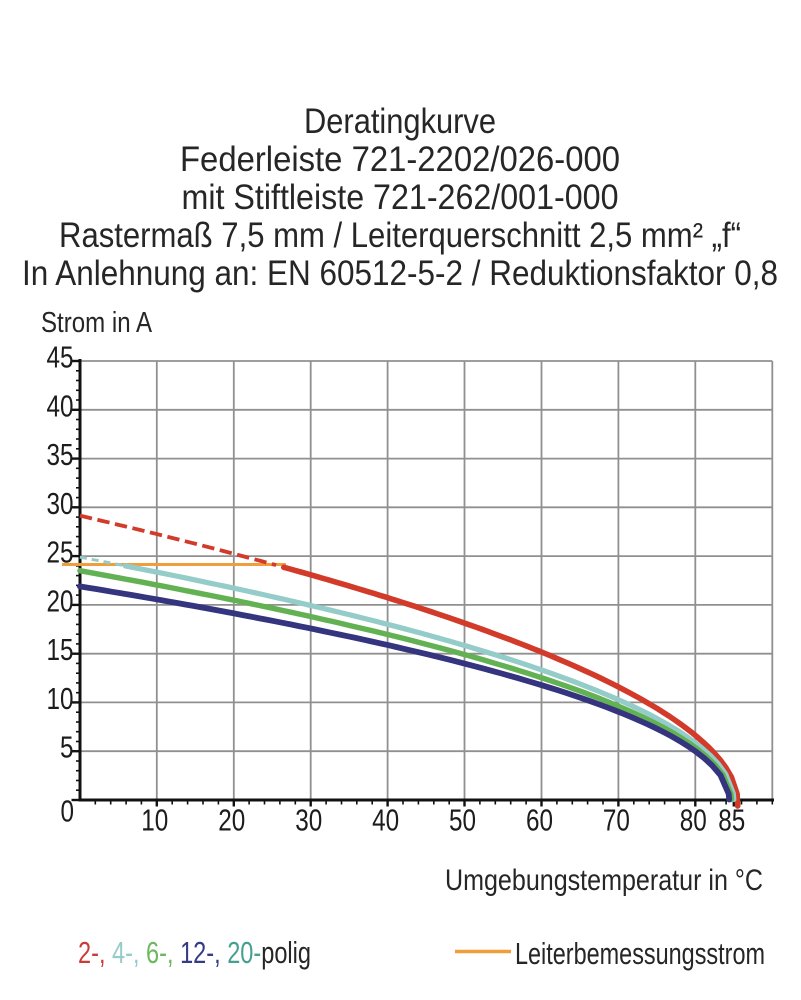 This screenshot has height=1000, width=801. What do you see at coordinates (616, 820) in the screenshot?
I see `svg-text: 70` at bounding box center [616, 820].